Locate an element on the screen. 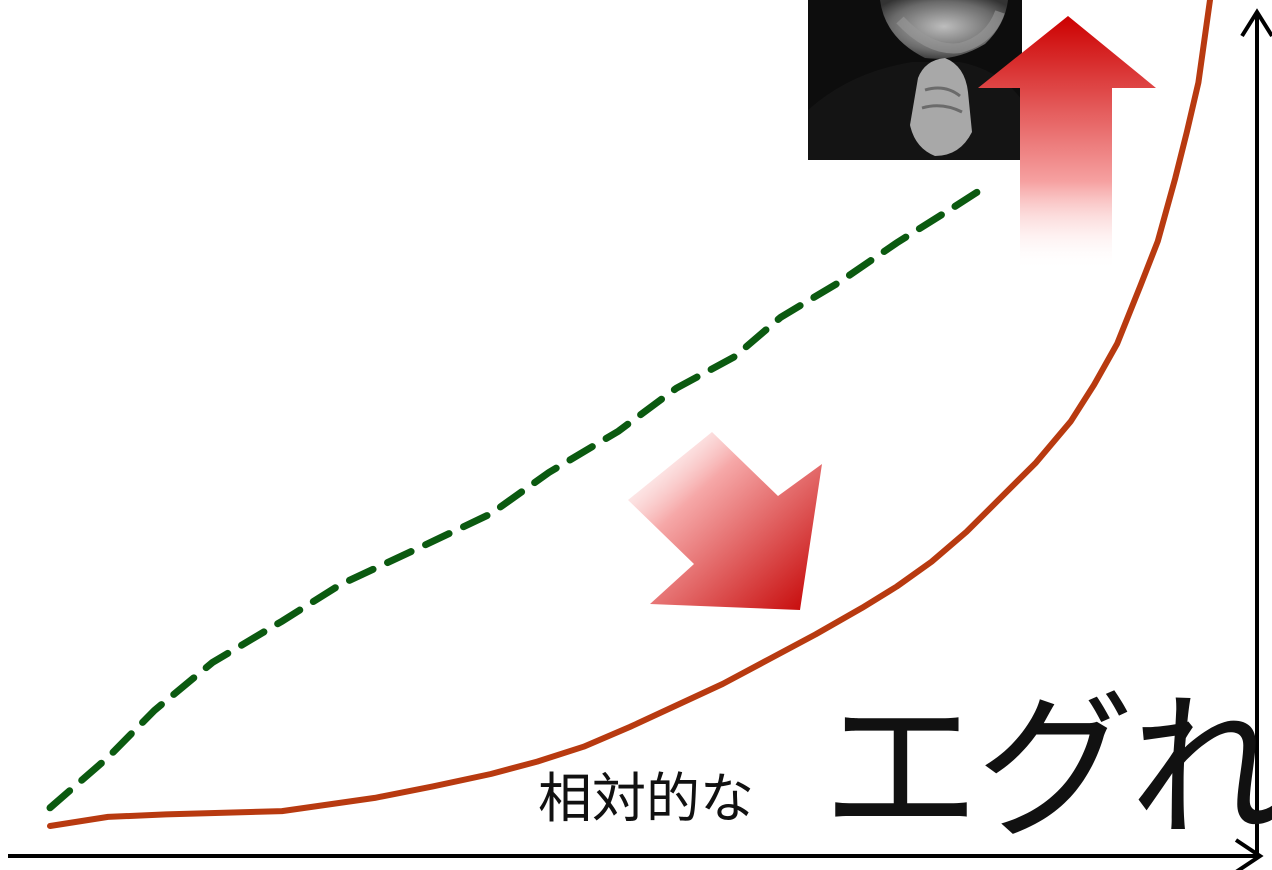 This screenshot has width=1272, height=870. annotation-prefix-label: 相対的な is located at coordinates (646, 798).